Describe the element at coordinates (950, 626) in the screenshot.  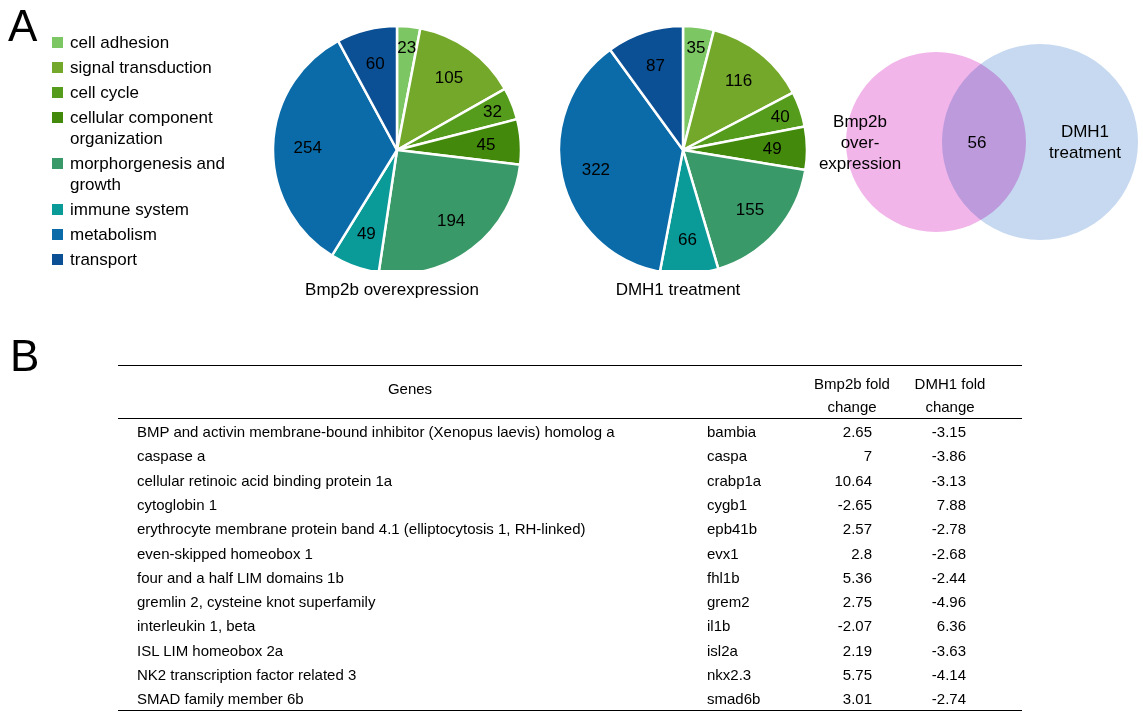
I see `data-label: 6.36` at that location.